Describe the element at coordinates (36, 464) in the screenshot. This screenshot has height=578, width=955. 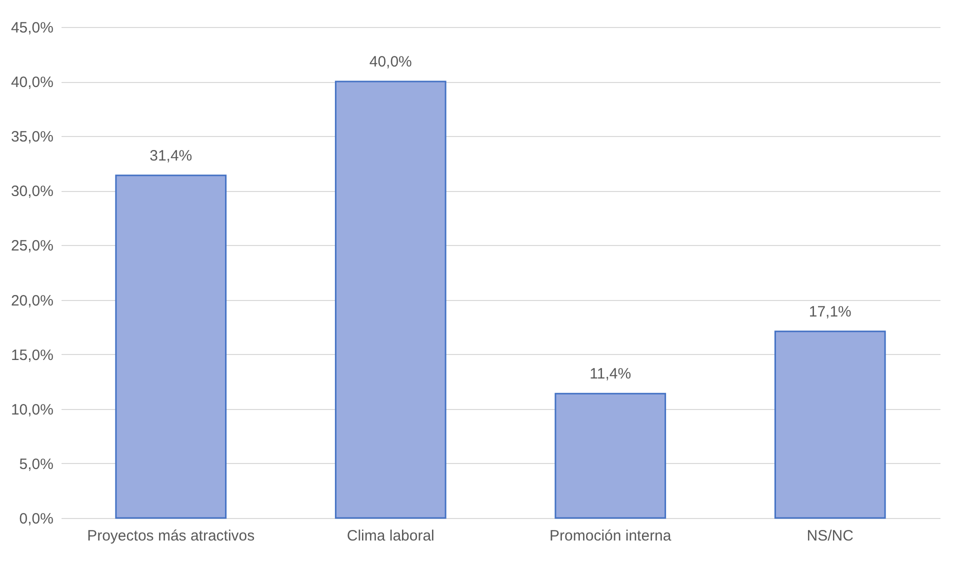
I see `y-tick-label: 5,0%` at that location.